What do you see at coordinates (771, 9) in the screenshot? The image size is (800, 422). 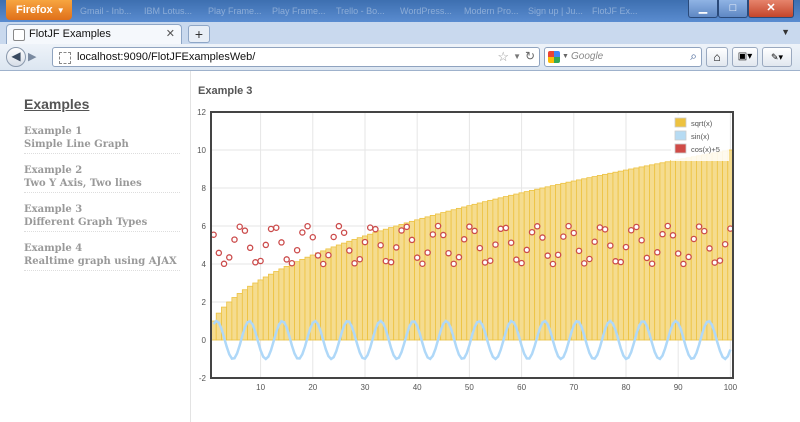 I see `close-window-button: ✕` at bounding box center [771, 9].